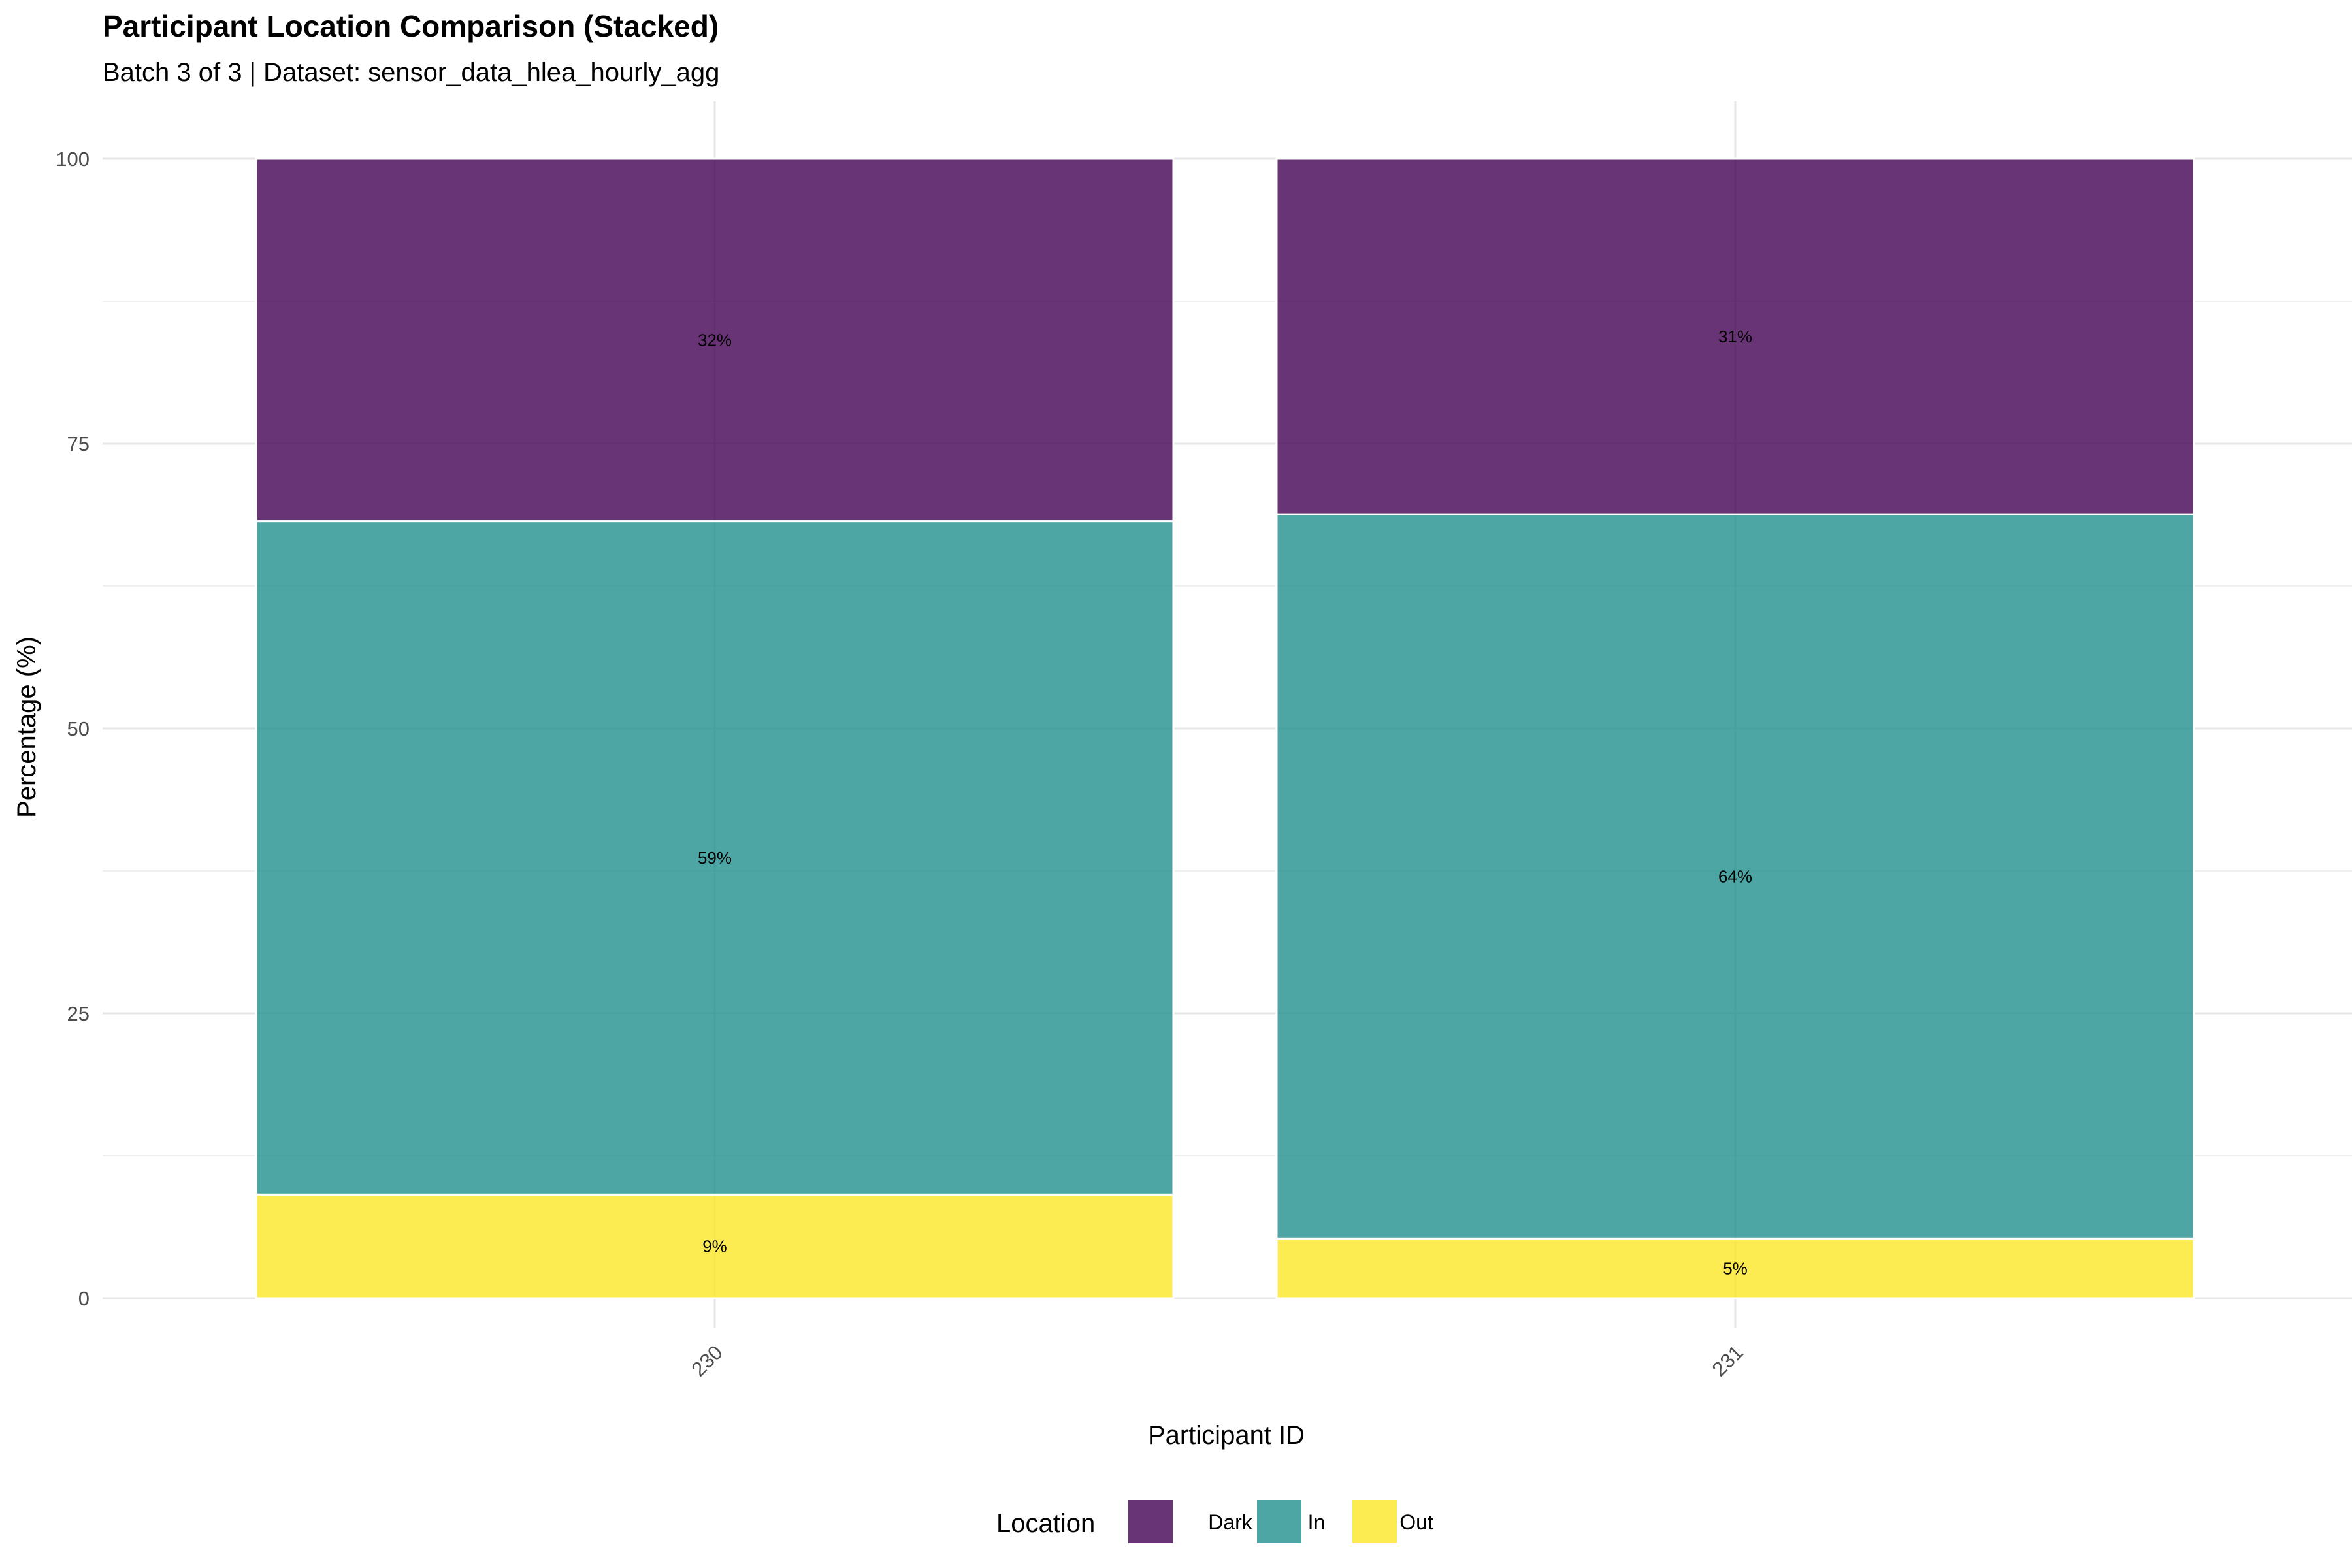 The image size is (2352, 1568). Describe the element at coordinates (84, 1298) in the screenshot. I see `y-tick-label: 0` at that location.